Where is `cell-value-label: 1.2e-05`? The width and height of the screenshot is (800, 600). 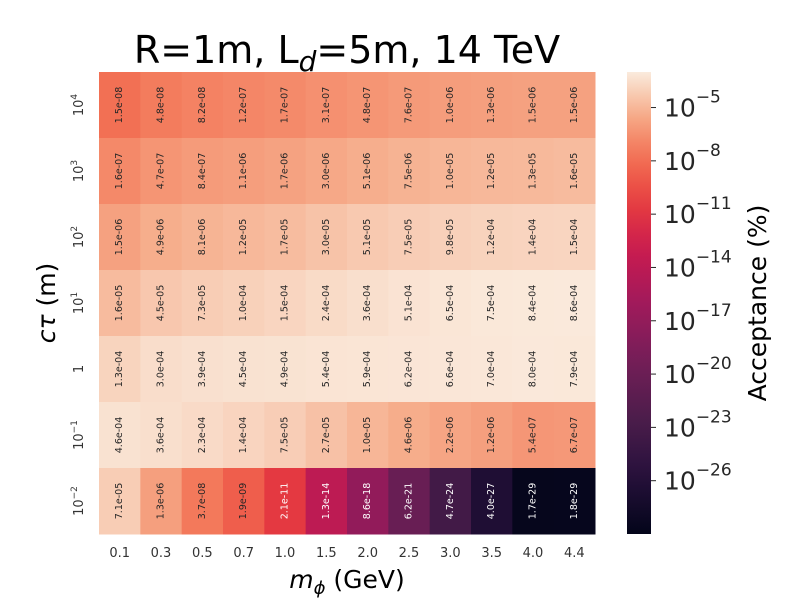
cell-value-label: 1.2e-05 is located at coordinates (243, 237).